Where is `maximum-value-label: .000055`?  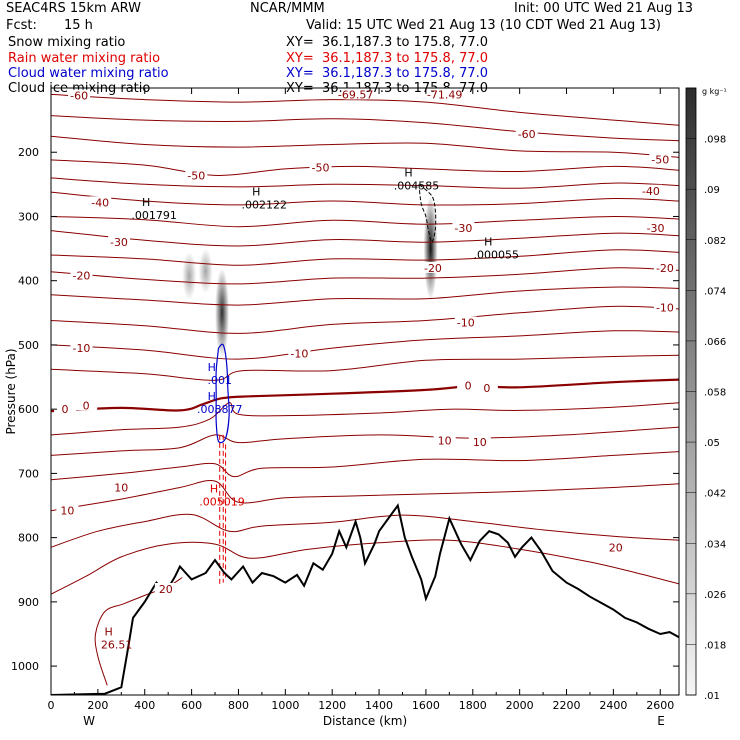
maximum-value-label: .000055 is located at coordinates (496, 255).